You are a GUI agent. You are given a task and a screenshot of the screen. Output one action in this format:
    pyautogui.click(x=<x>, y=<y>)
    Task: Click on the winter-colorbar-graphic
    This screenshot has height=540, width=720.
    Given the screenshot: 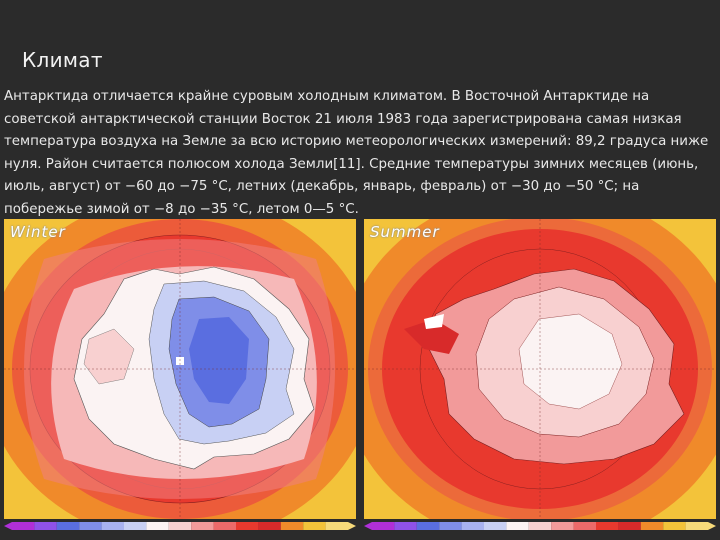 What is the action you would take?
    pyautogui.click(x=180, y=526)
    